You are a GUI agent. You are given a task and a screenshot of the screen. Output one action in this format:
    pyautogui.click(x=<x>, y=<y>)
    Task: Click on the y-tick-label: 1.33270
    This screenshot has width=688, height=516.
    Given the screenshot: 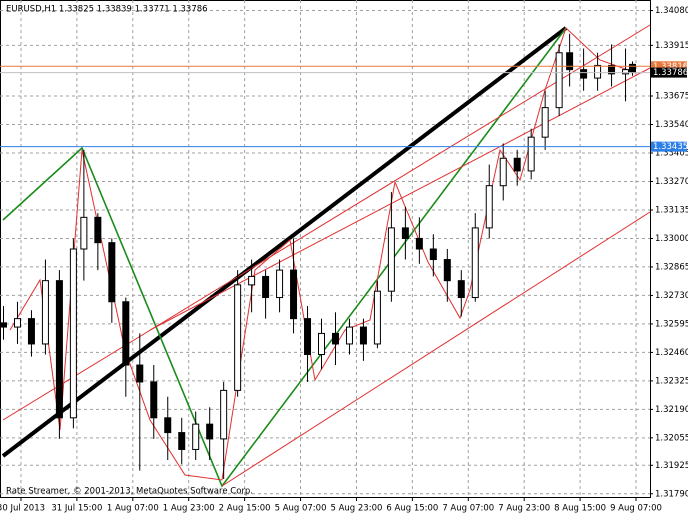 What is the action you would take?
    pyautogui.click(x=671, y=182)
    